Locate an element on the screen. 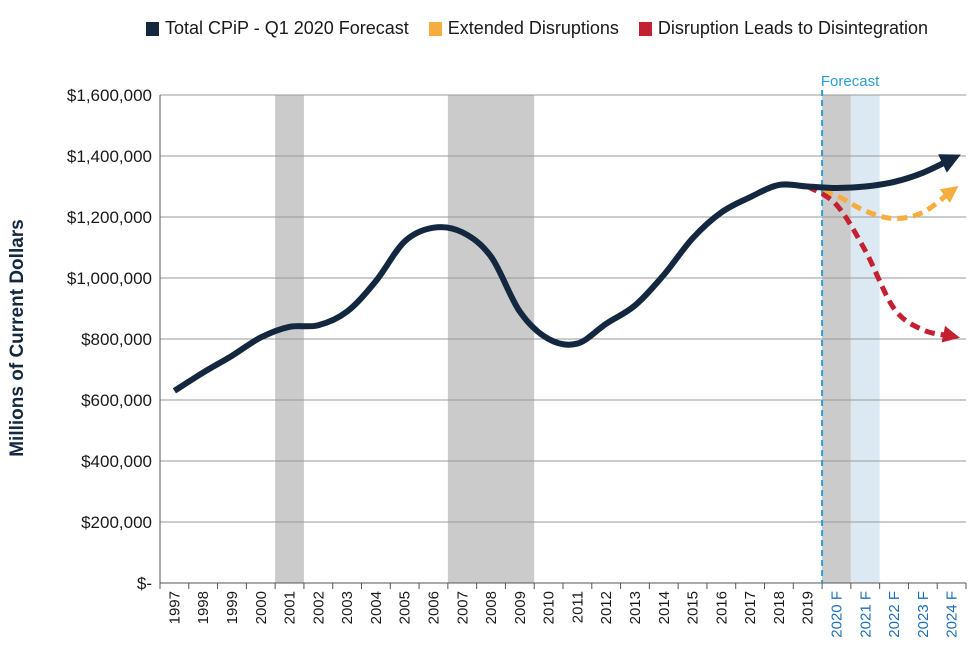 Image resolution: width=979 pixels, height=655 pixels. x-tick-label-4: 2001 is located at coordinates (290, 607).